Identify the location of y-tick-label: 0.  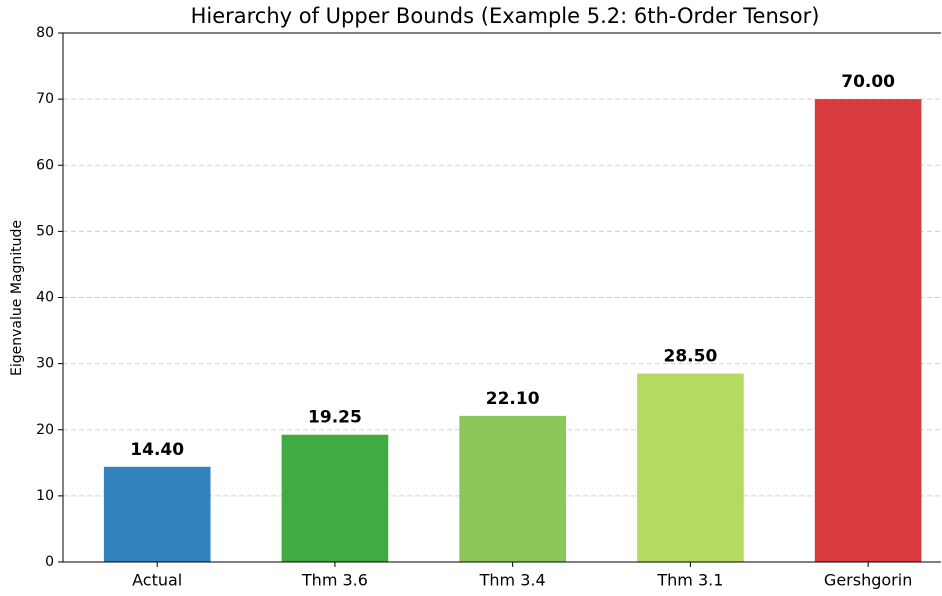
(49, 562).